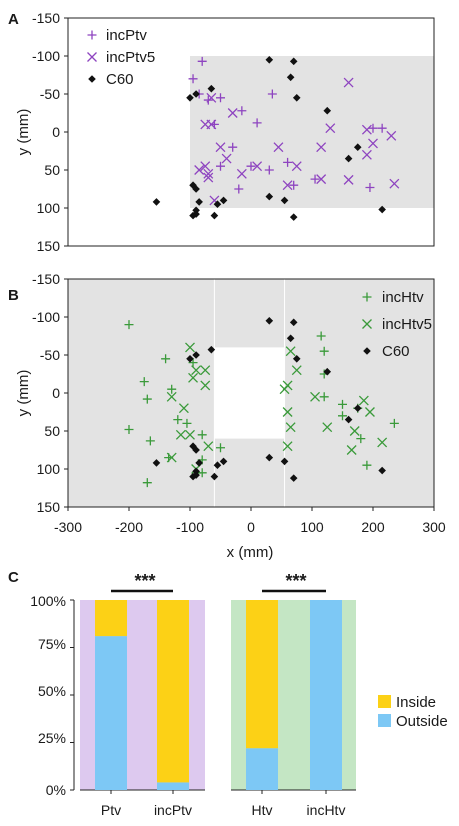  Describe the element at coordinates (403, 297) in the screenshot. I see `legend-label-inchtv: incHtv` at that location.